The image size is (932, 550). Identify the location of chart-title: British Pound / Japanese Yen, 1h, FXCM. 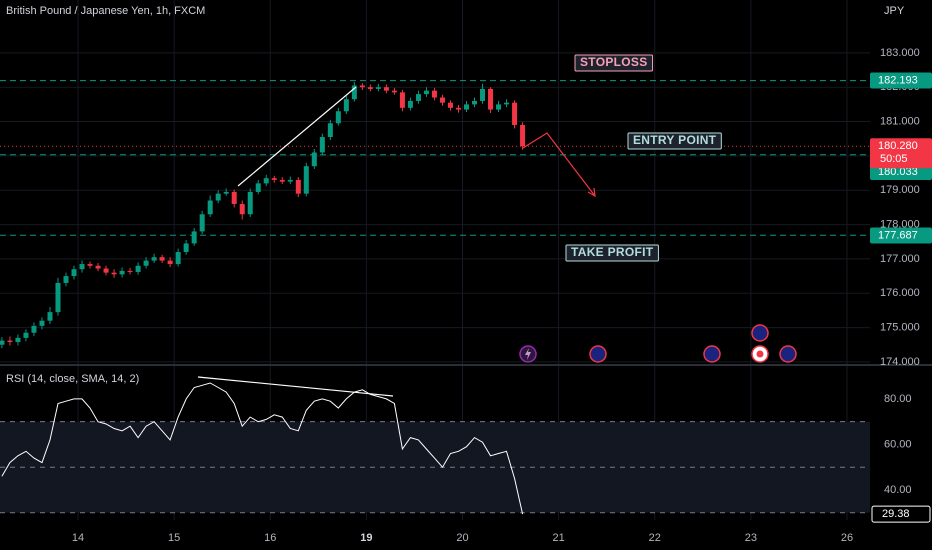
(105, 11).